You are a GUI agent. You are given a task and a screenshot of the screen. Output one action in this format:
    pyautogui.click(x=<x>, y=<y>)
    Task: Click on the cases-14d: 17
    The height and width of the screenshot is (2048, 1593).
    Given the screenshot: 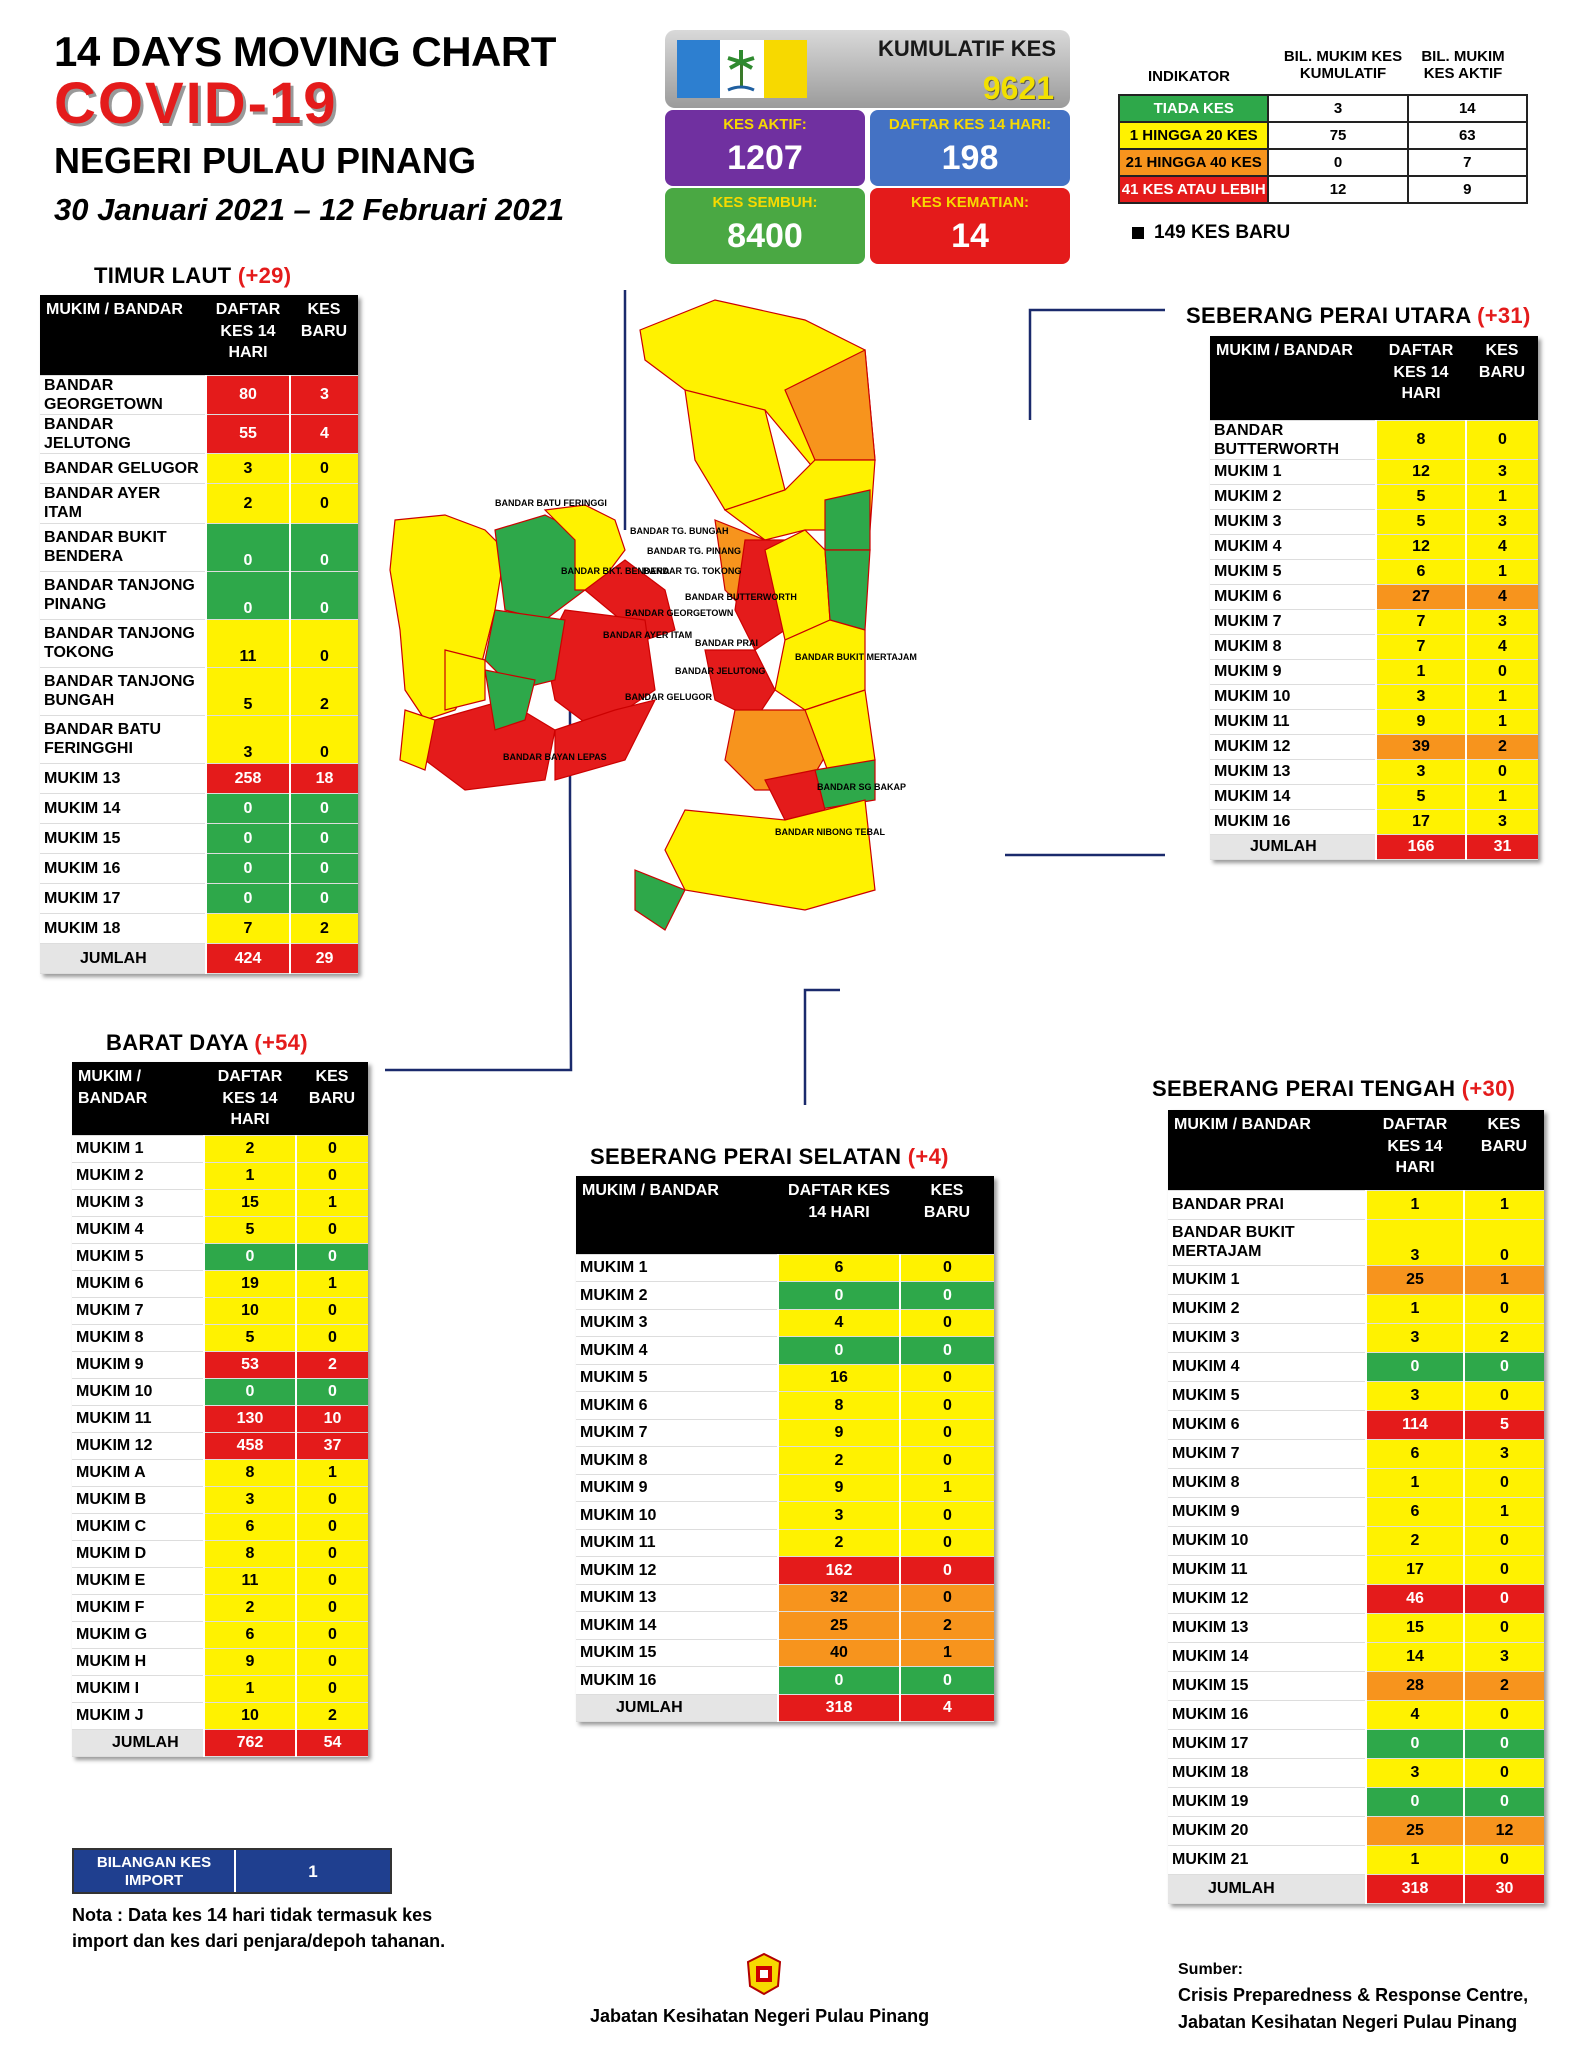 What is the action you would take?
    pyautogui.click(x=1420, y=822)
    